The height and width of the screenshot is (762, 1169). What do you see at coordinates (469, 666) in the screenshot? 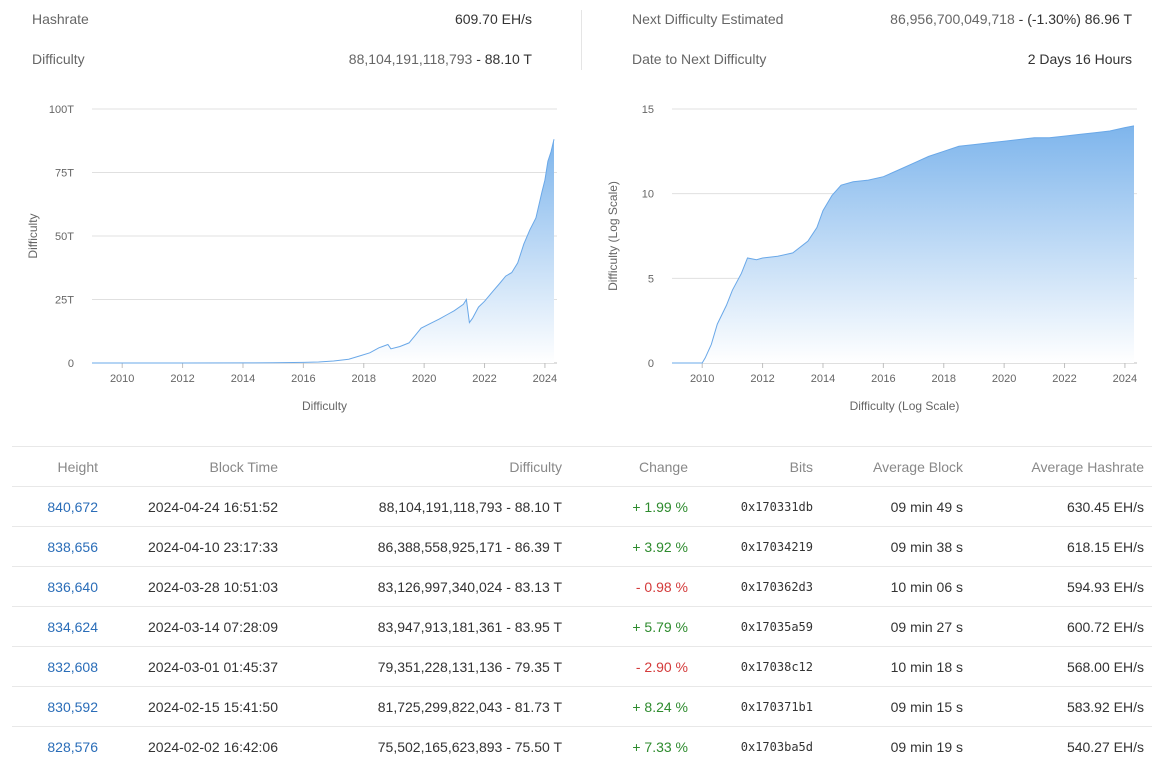
I see `difficulty-cell: 79,351,228,131,136 - 79.35 T` at bounding box center [469, 666].